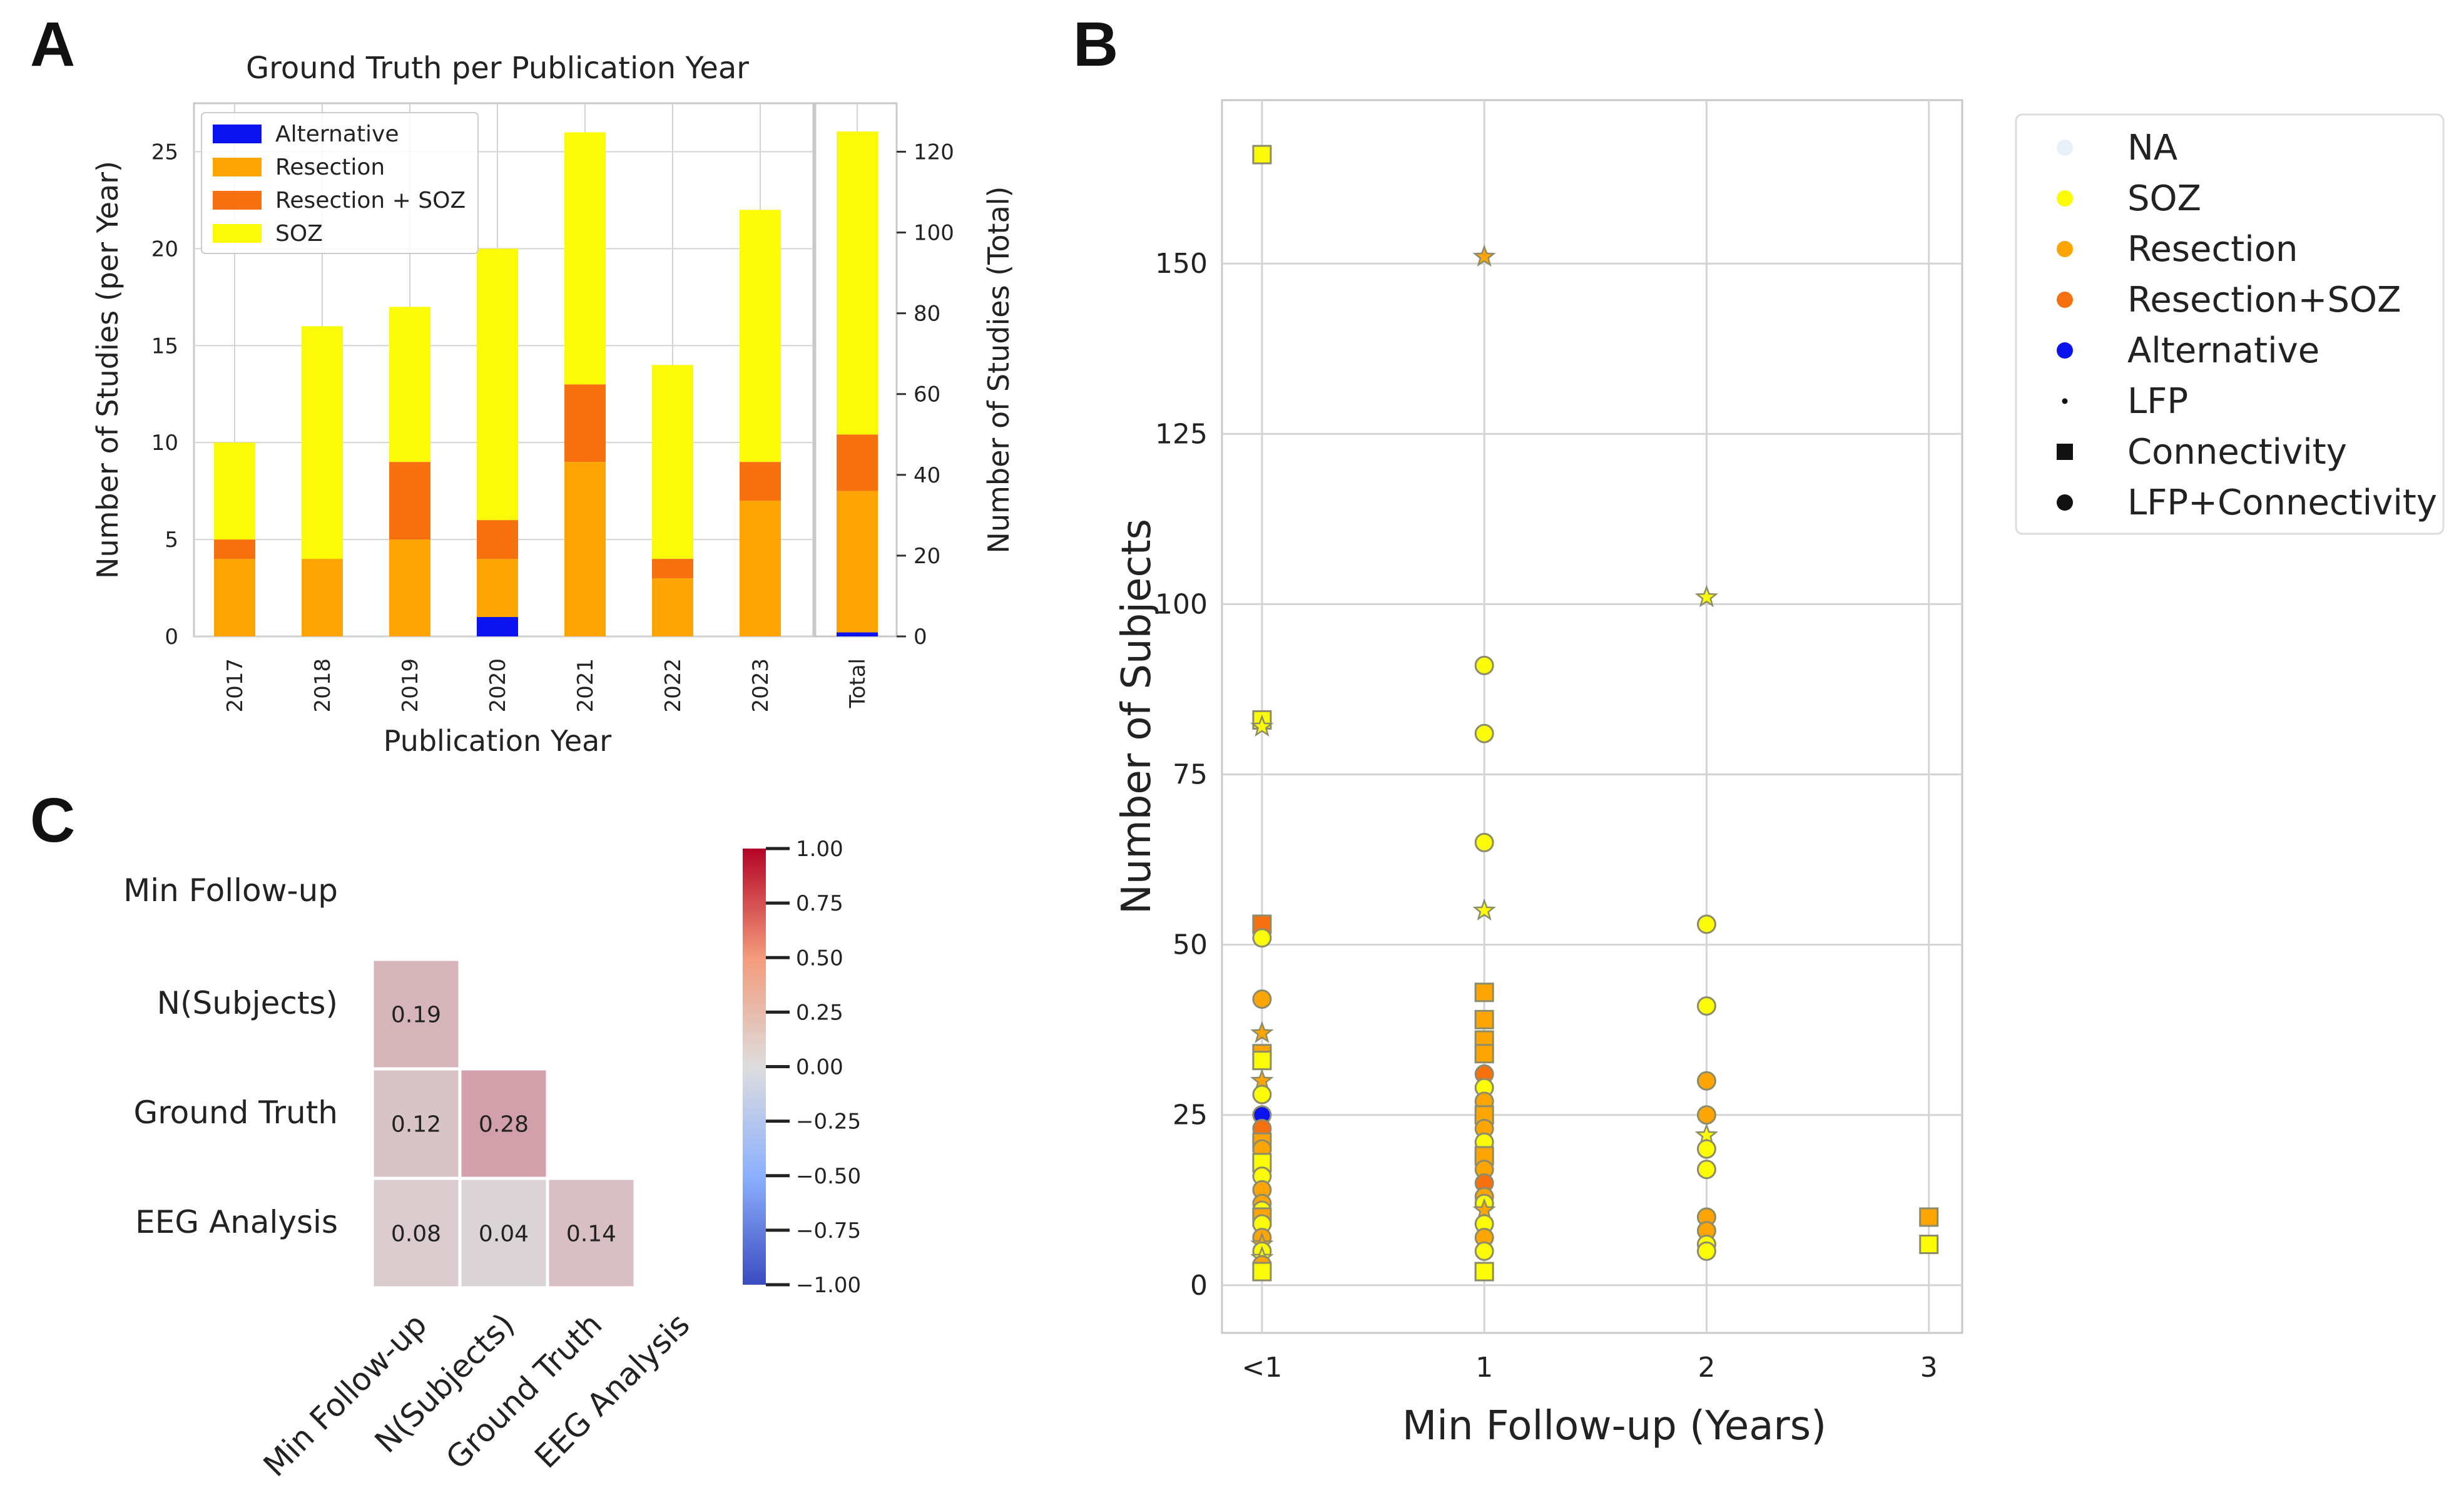 This screenshot has width=2464, height=1505. I want to click on legend-b-label: Resection+SOZ, so click(2264, 300).